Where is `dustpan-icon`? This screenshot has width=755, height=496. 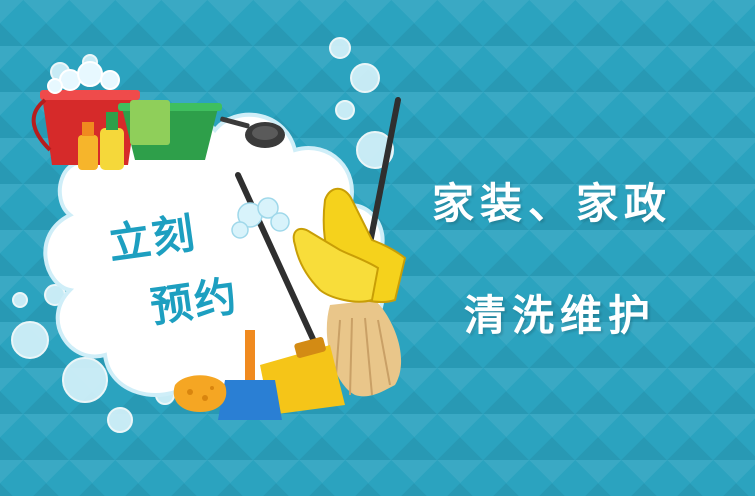 dustpan-icon is located at coordinates (250, 375).